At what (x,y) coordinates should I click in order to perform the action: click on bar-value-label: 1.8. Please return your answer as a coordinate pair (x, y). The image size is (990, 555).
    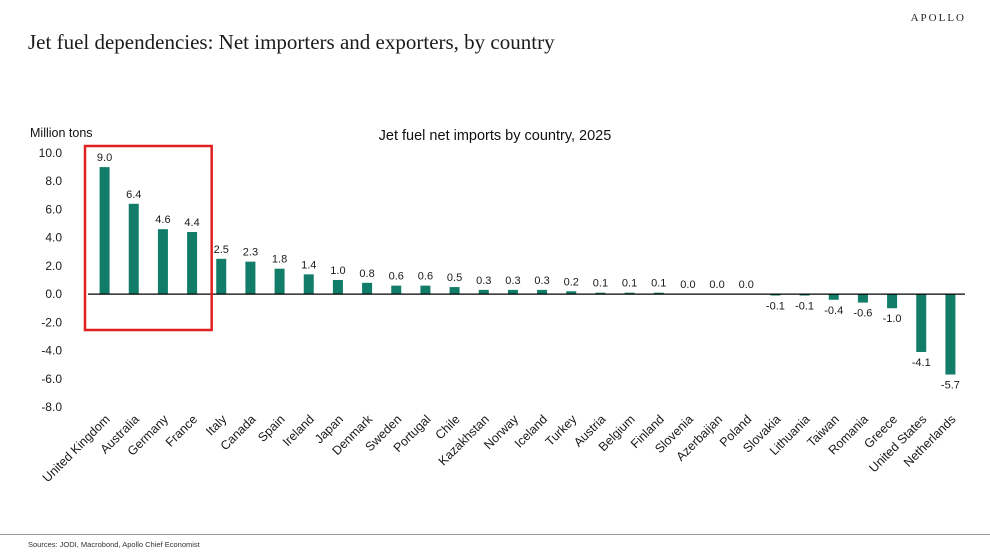
    Looking at the image, I should click on (279, 260).